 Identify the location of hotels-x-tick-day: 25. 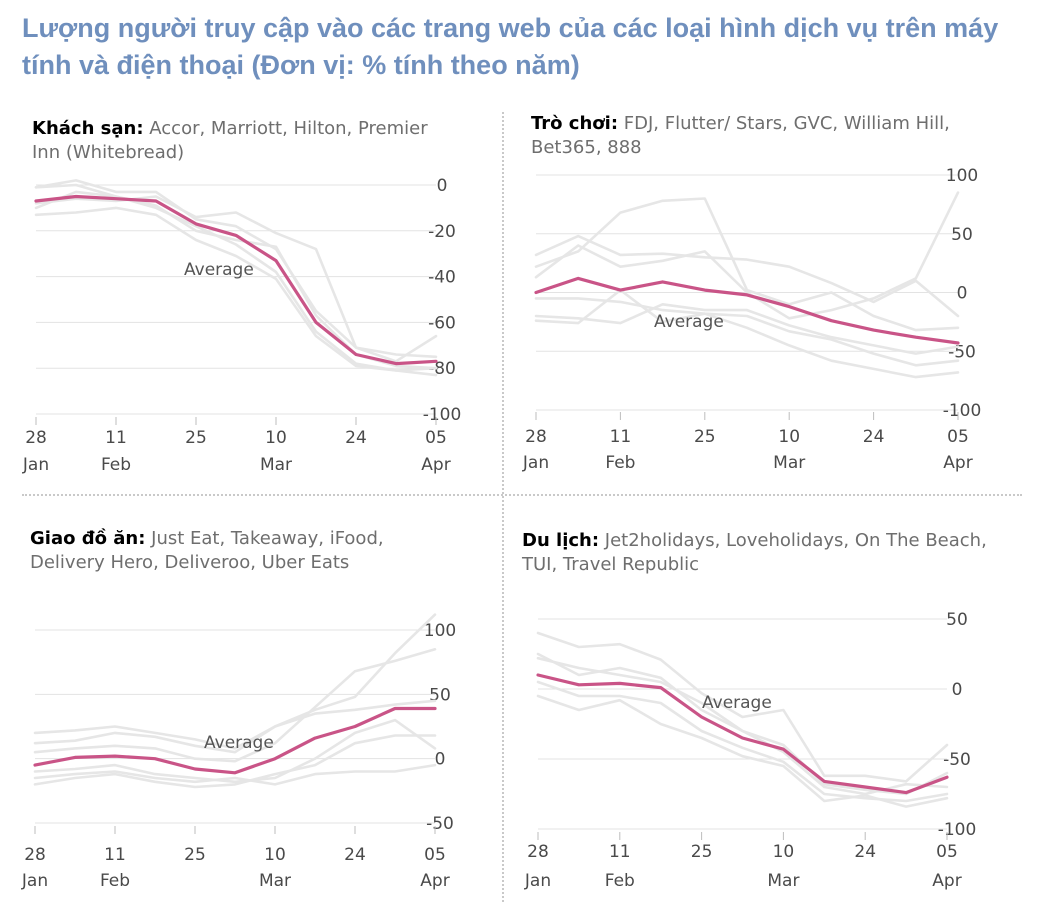
(196, 438).